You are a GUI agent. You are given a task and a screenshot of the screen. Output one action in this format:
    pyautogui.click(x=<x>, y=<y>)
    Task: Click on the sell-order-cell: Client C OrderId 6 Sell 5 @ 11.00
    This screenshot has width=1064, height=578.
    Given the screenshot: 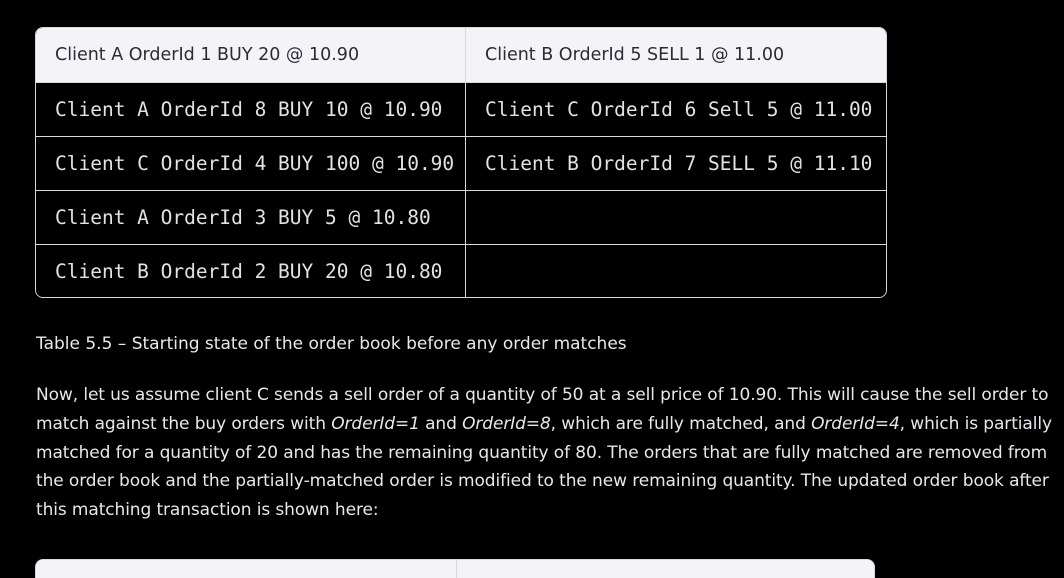 What is the action you would take?
    pyautogui.click(x=679, y=109)
    